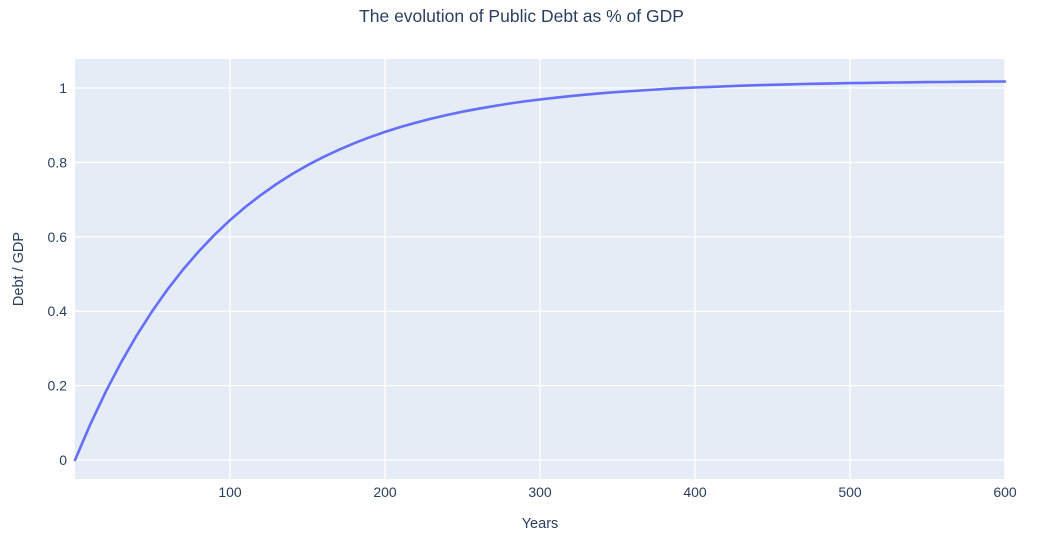 The height and width of the screenshot is (541, 1043). Describe the element at coordinates (58, 386) in the screenshot. I see `y-tick-label: 0.2` at that location.